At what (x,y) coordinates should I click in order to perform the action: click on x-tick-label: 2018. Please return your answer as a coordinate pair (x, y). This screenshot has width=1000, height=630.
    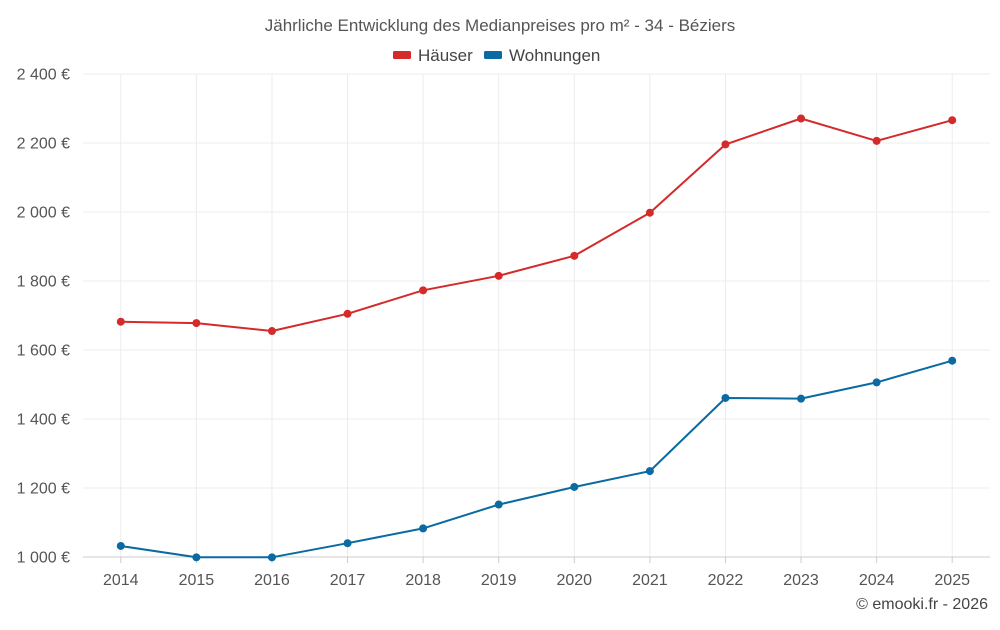
    Looking at the image, I should click on (423, 580).